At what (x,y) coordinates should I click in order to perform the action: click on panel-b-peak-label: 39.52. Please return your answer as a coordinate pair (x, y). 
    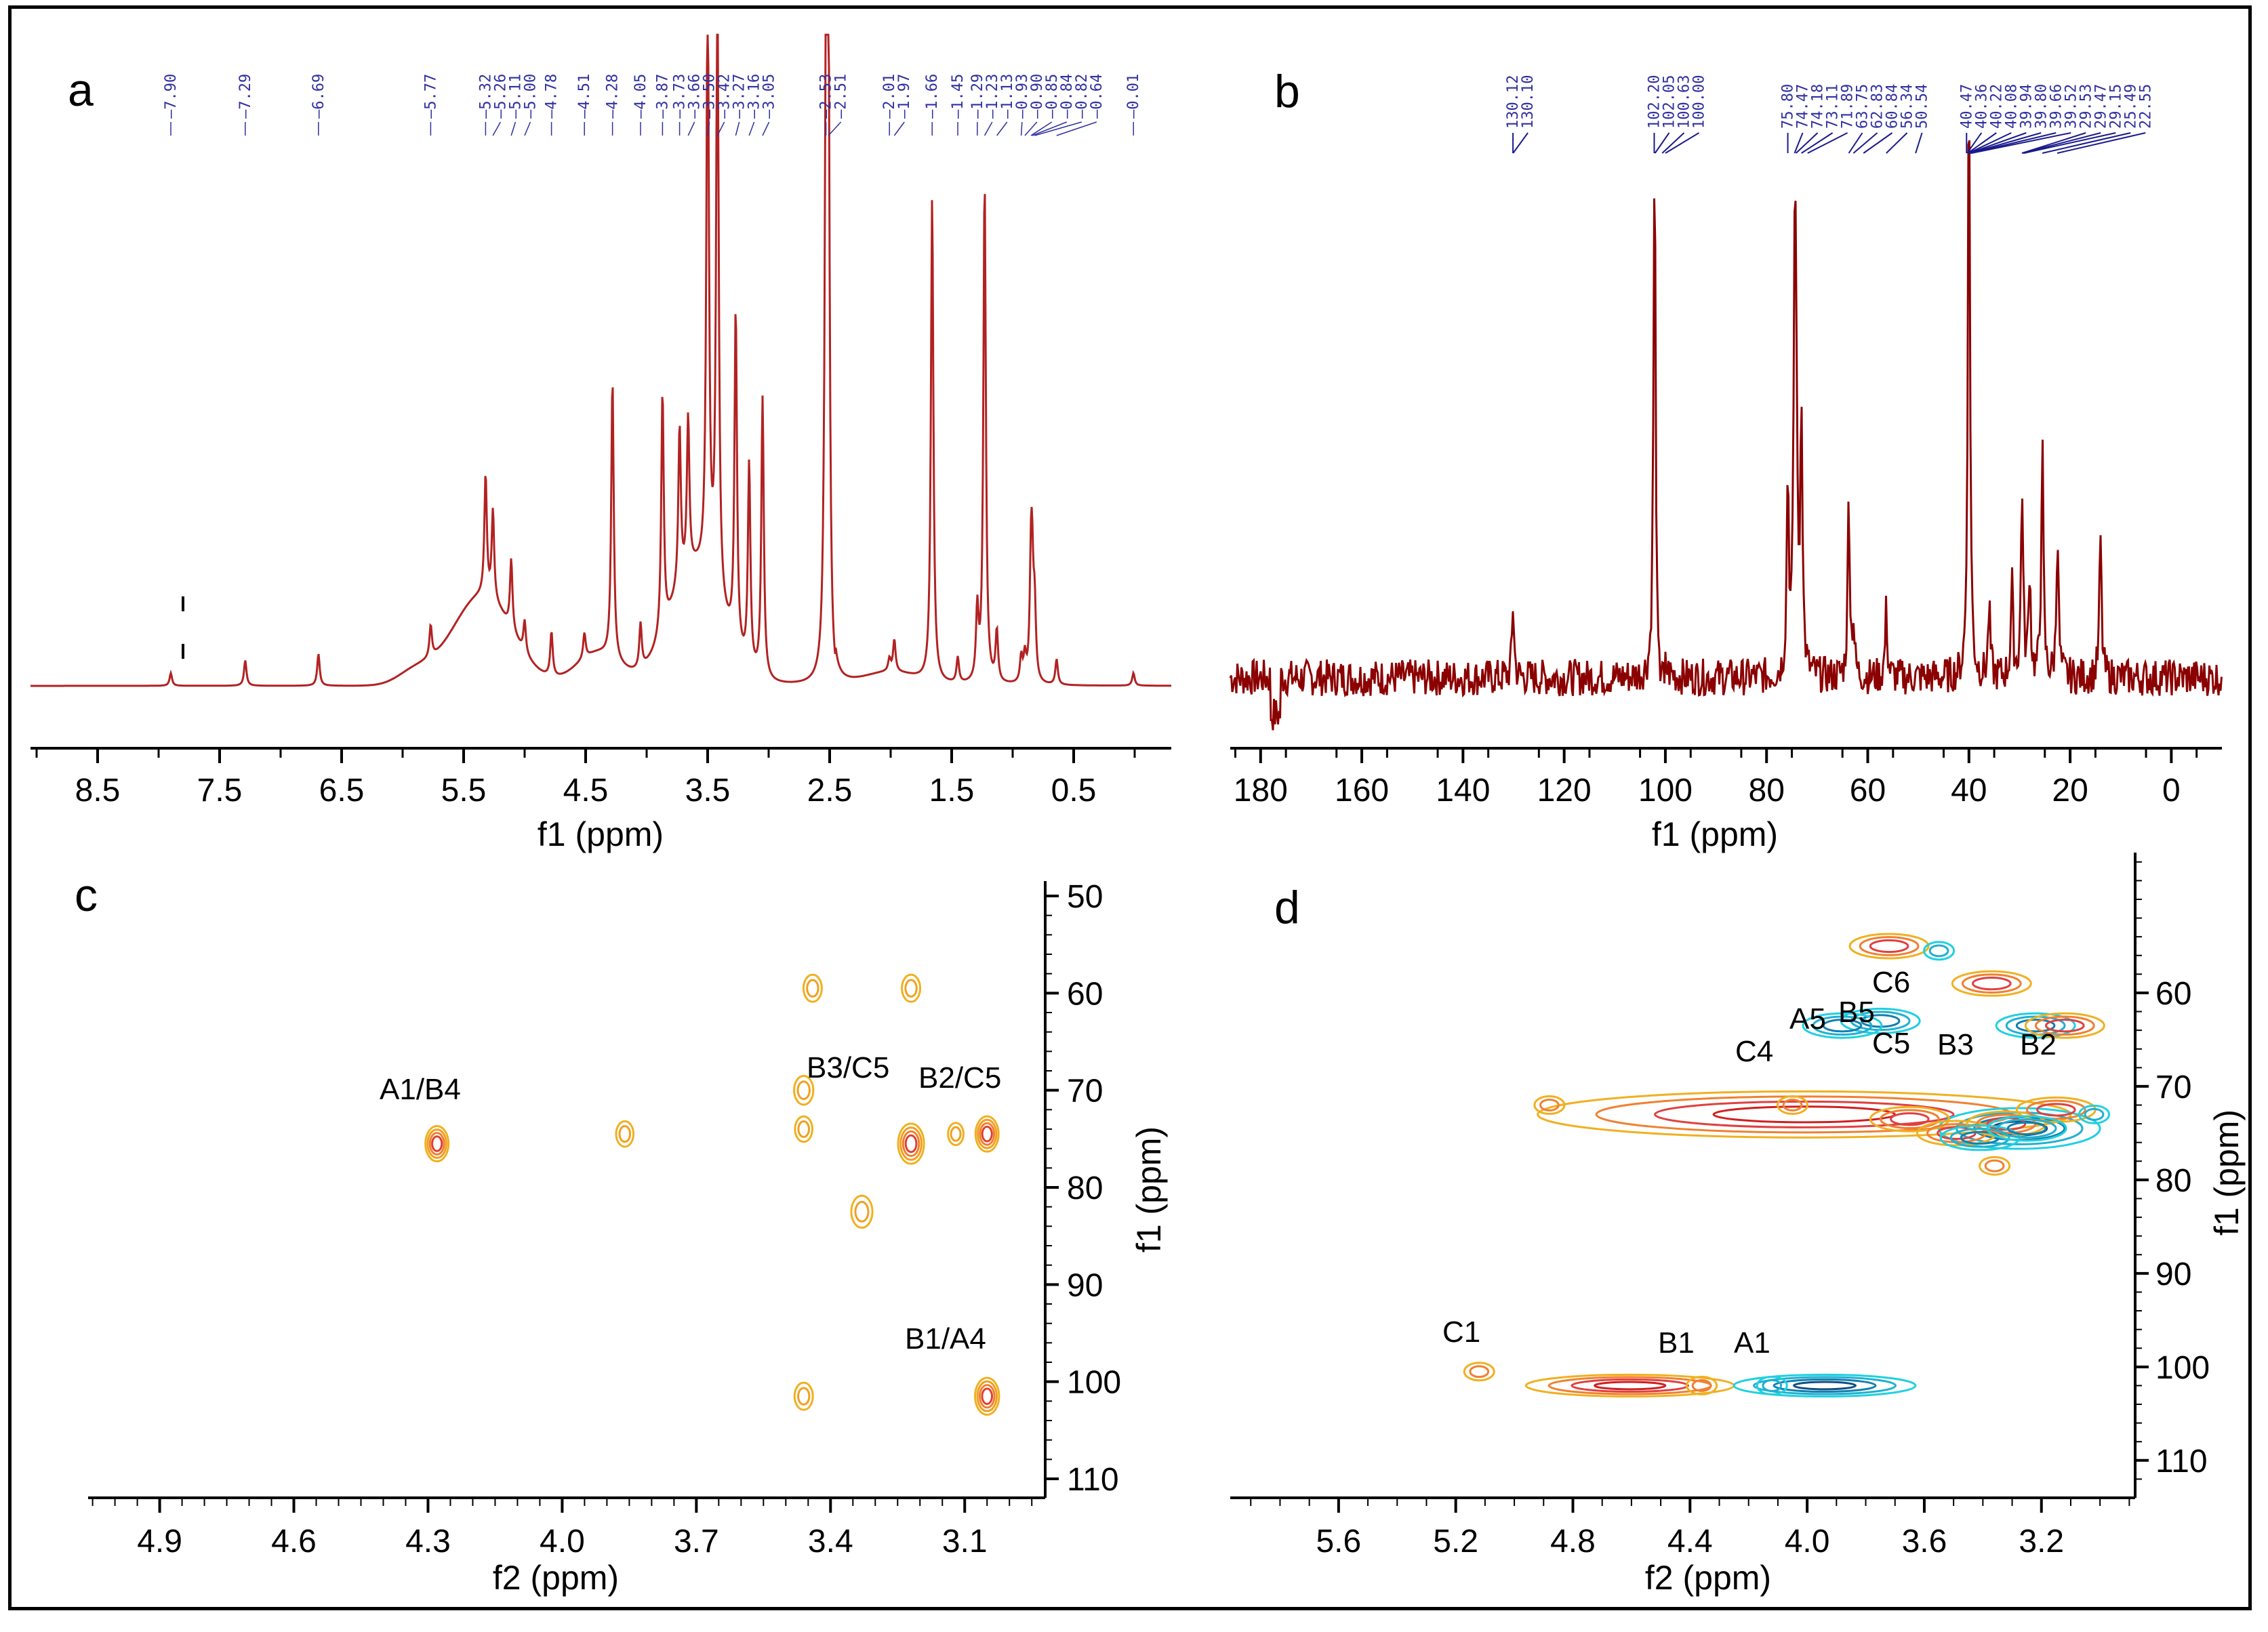
    Looking at the image, I should click on (2071, 107).